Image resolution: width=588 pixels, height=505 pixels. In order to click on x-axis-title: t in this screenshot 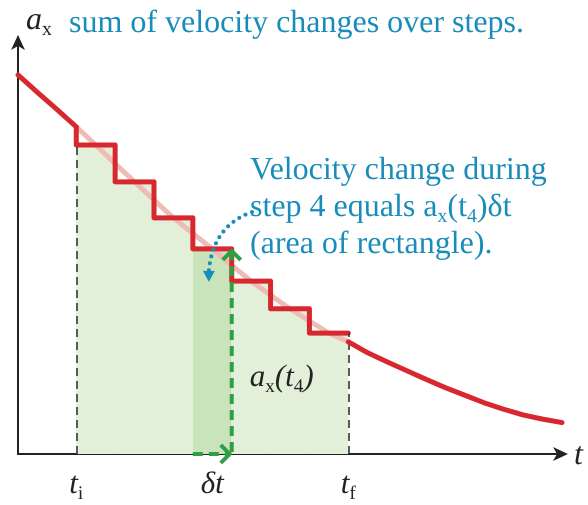, I will do `click(578, 453)`.